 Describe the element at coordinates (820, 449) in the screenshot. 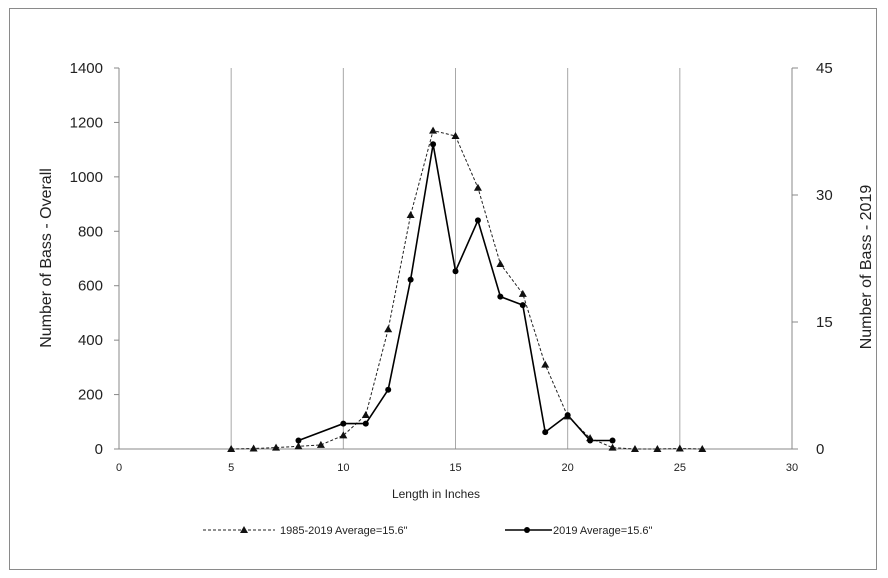

I see `y-right-tick-label: 0` at that location.